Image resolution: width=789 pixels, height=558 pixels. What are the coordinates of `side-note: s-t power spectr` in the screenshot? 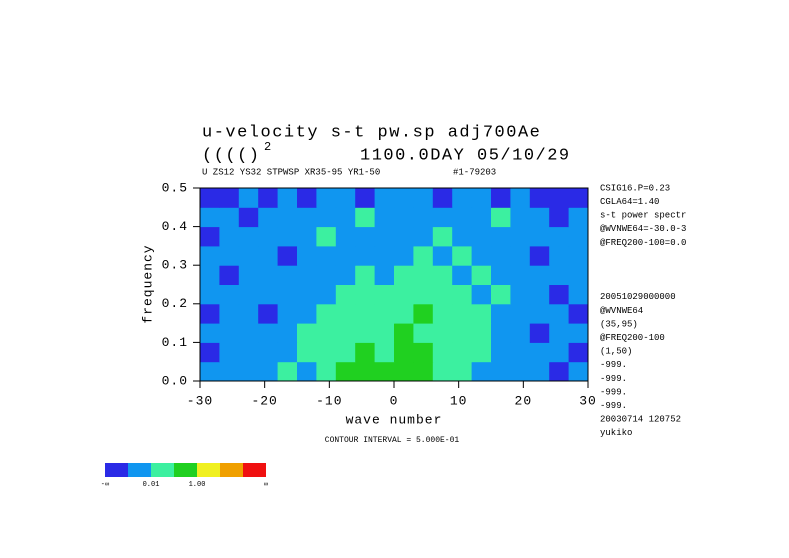 It's located at (643, 216).